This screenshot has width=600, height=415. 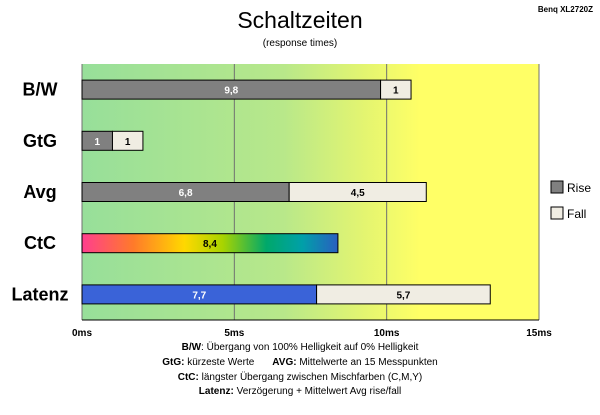 What do you see at coordinates (216, 392) in the screenshot?
I see `footnote-latenz-key: Latenz:` at bounding box center [216, 392].